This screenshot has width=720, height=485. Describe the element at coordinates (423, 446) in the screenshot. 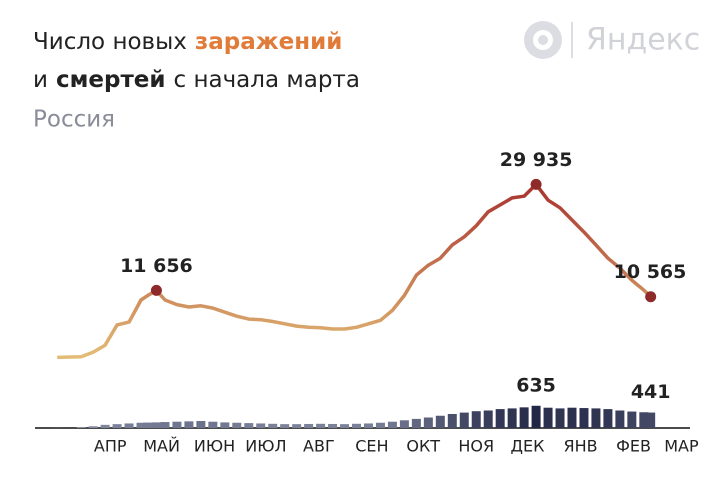

I see `x-tick-label: ОКТ` at that location.